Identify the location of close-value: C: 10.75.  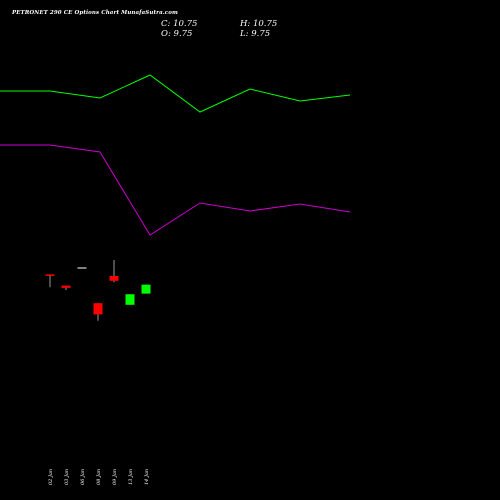
(179, 24).